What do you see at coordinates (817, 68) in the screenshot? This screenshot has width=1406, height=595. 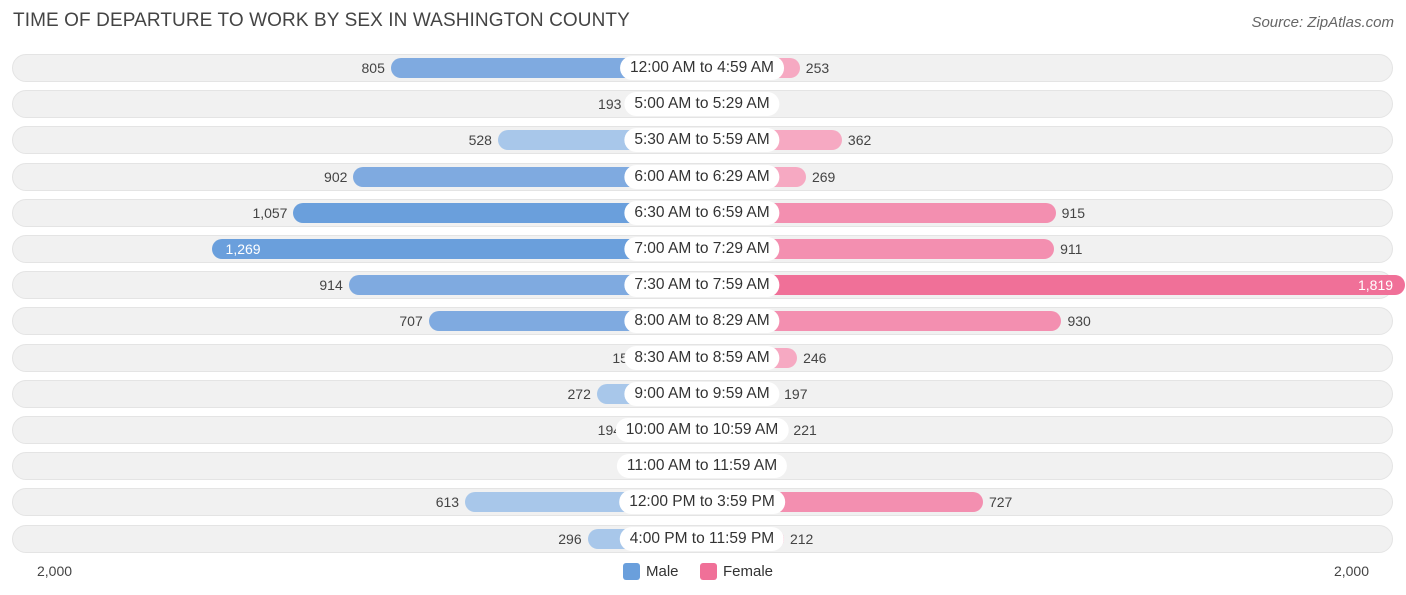 I see `value-label-female: 253` at bounding box center [817, 68].